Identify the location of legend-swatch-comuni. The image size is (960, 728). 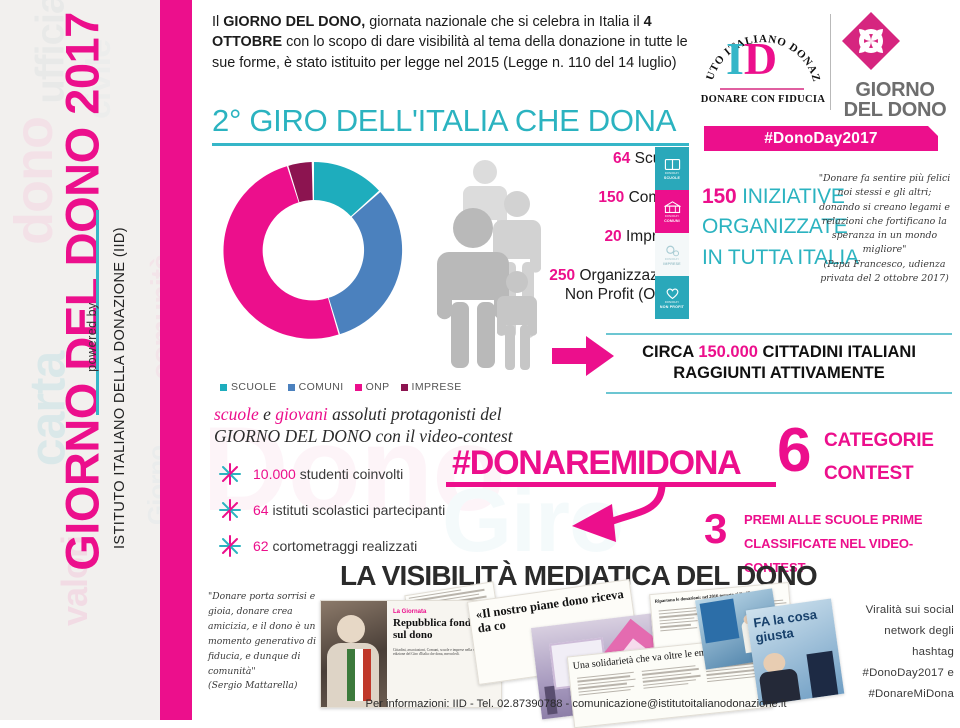
(291, 387).